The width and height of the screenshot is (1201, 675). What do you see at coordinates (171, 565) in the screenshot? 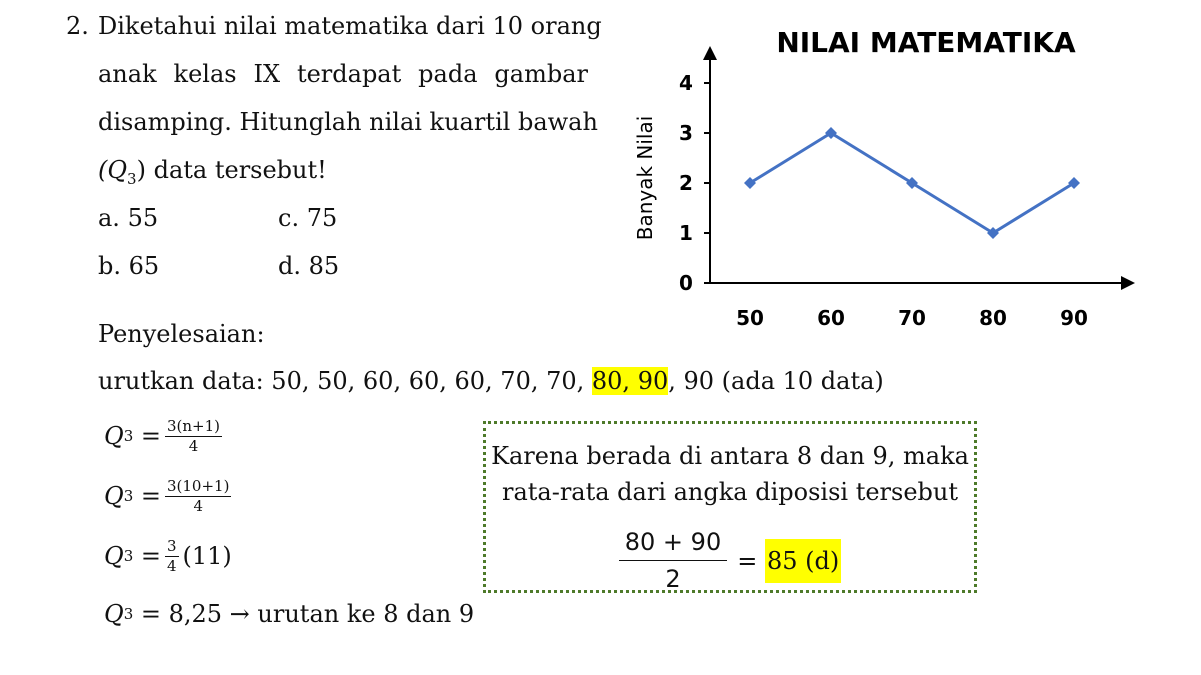
I see `eq3-denominator: 4` at bounding box center [171, 565].